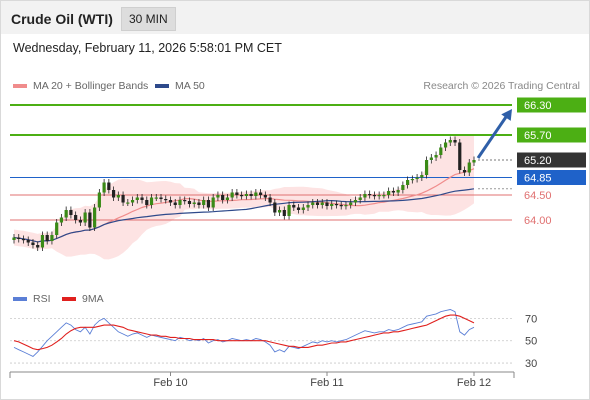 The width and height of the screenshot is (590, 400). I want to click on legend-rsi: RSI, so click(32, 299).